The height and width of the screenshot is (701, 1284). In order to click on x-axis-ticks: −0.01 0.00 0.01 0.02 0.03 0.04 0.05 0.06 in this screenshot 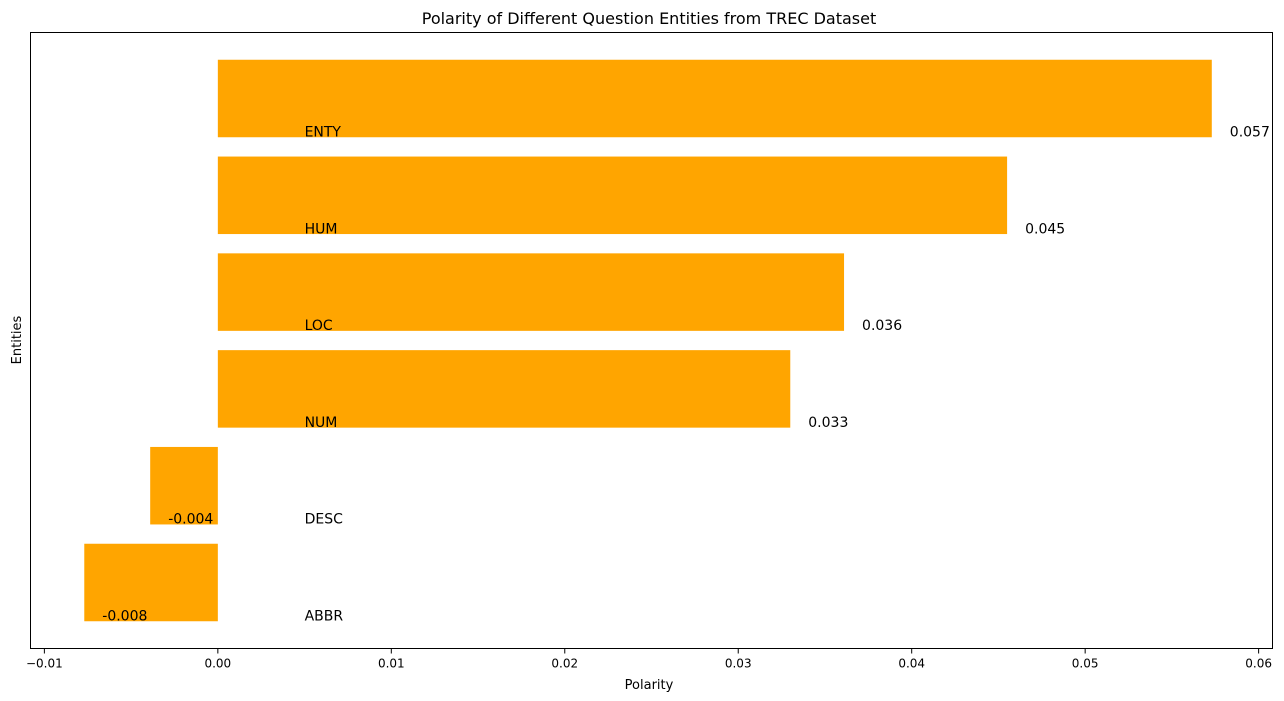, I will do `click(649, 659)`.